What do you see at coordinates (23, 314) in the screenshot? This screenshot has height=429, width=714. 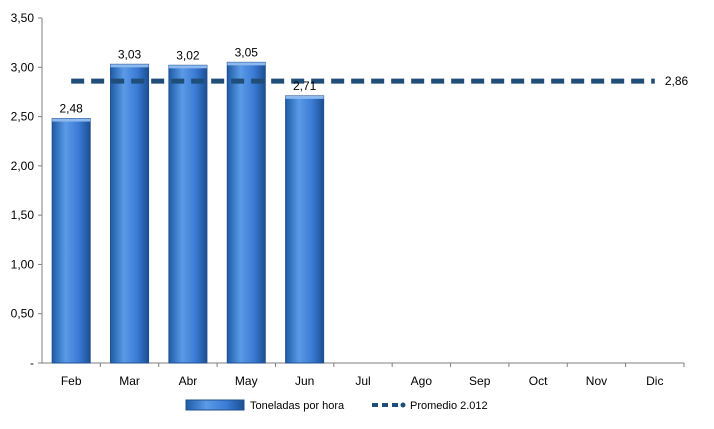 I see `y-tick-label: 0,50` at bounding box center [23, 314].